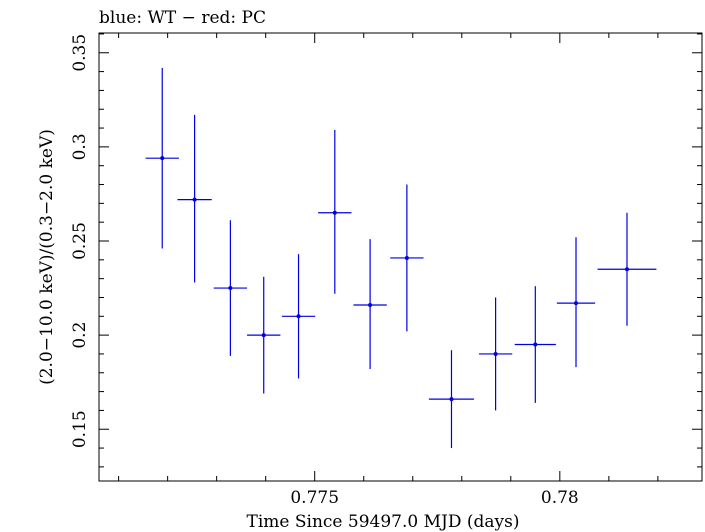 This screenshot has width=705, height=532. Describe the element at coordinates (47, 257) in the screenshot. I see `y-axis-label: (2.0−10.0 keV)/(0.3−2.0 keV)` at that location.